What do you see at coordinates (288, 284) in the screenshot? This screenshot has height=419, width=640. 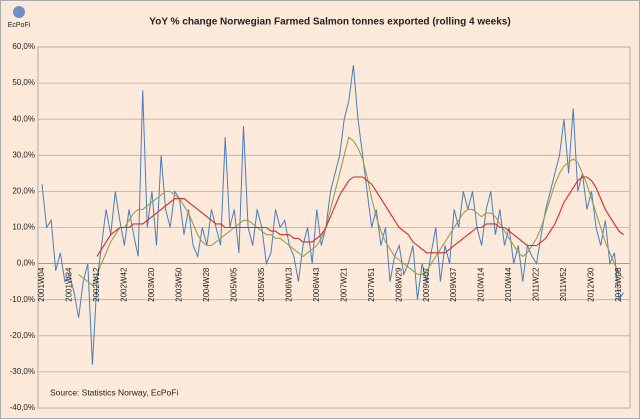 I see `x-tick-label: 2006W13` at bounding box center [288, 284].